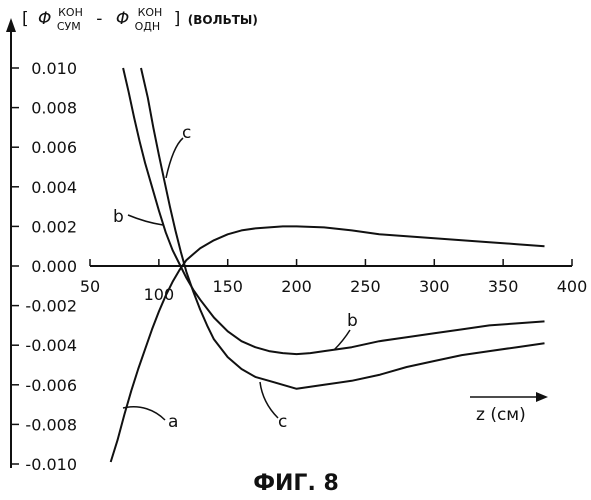  Describe the element at coordinates (51, 464) in the screenshot. I see `y-tick-label: -0.010` at that location.